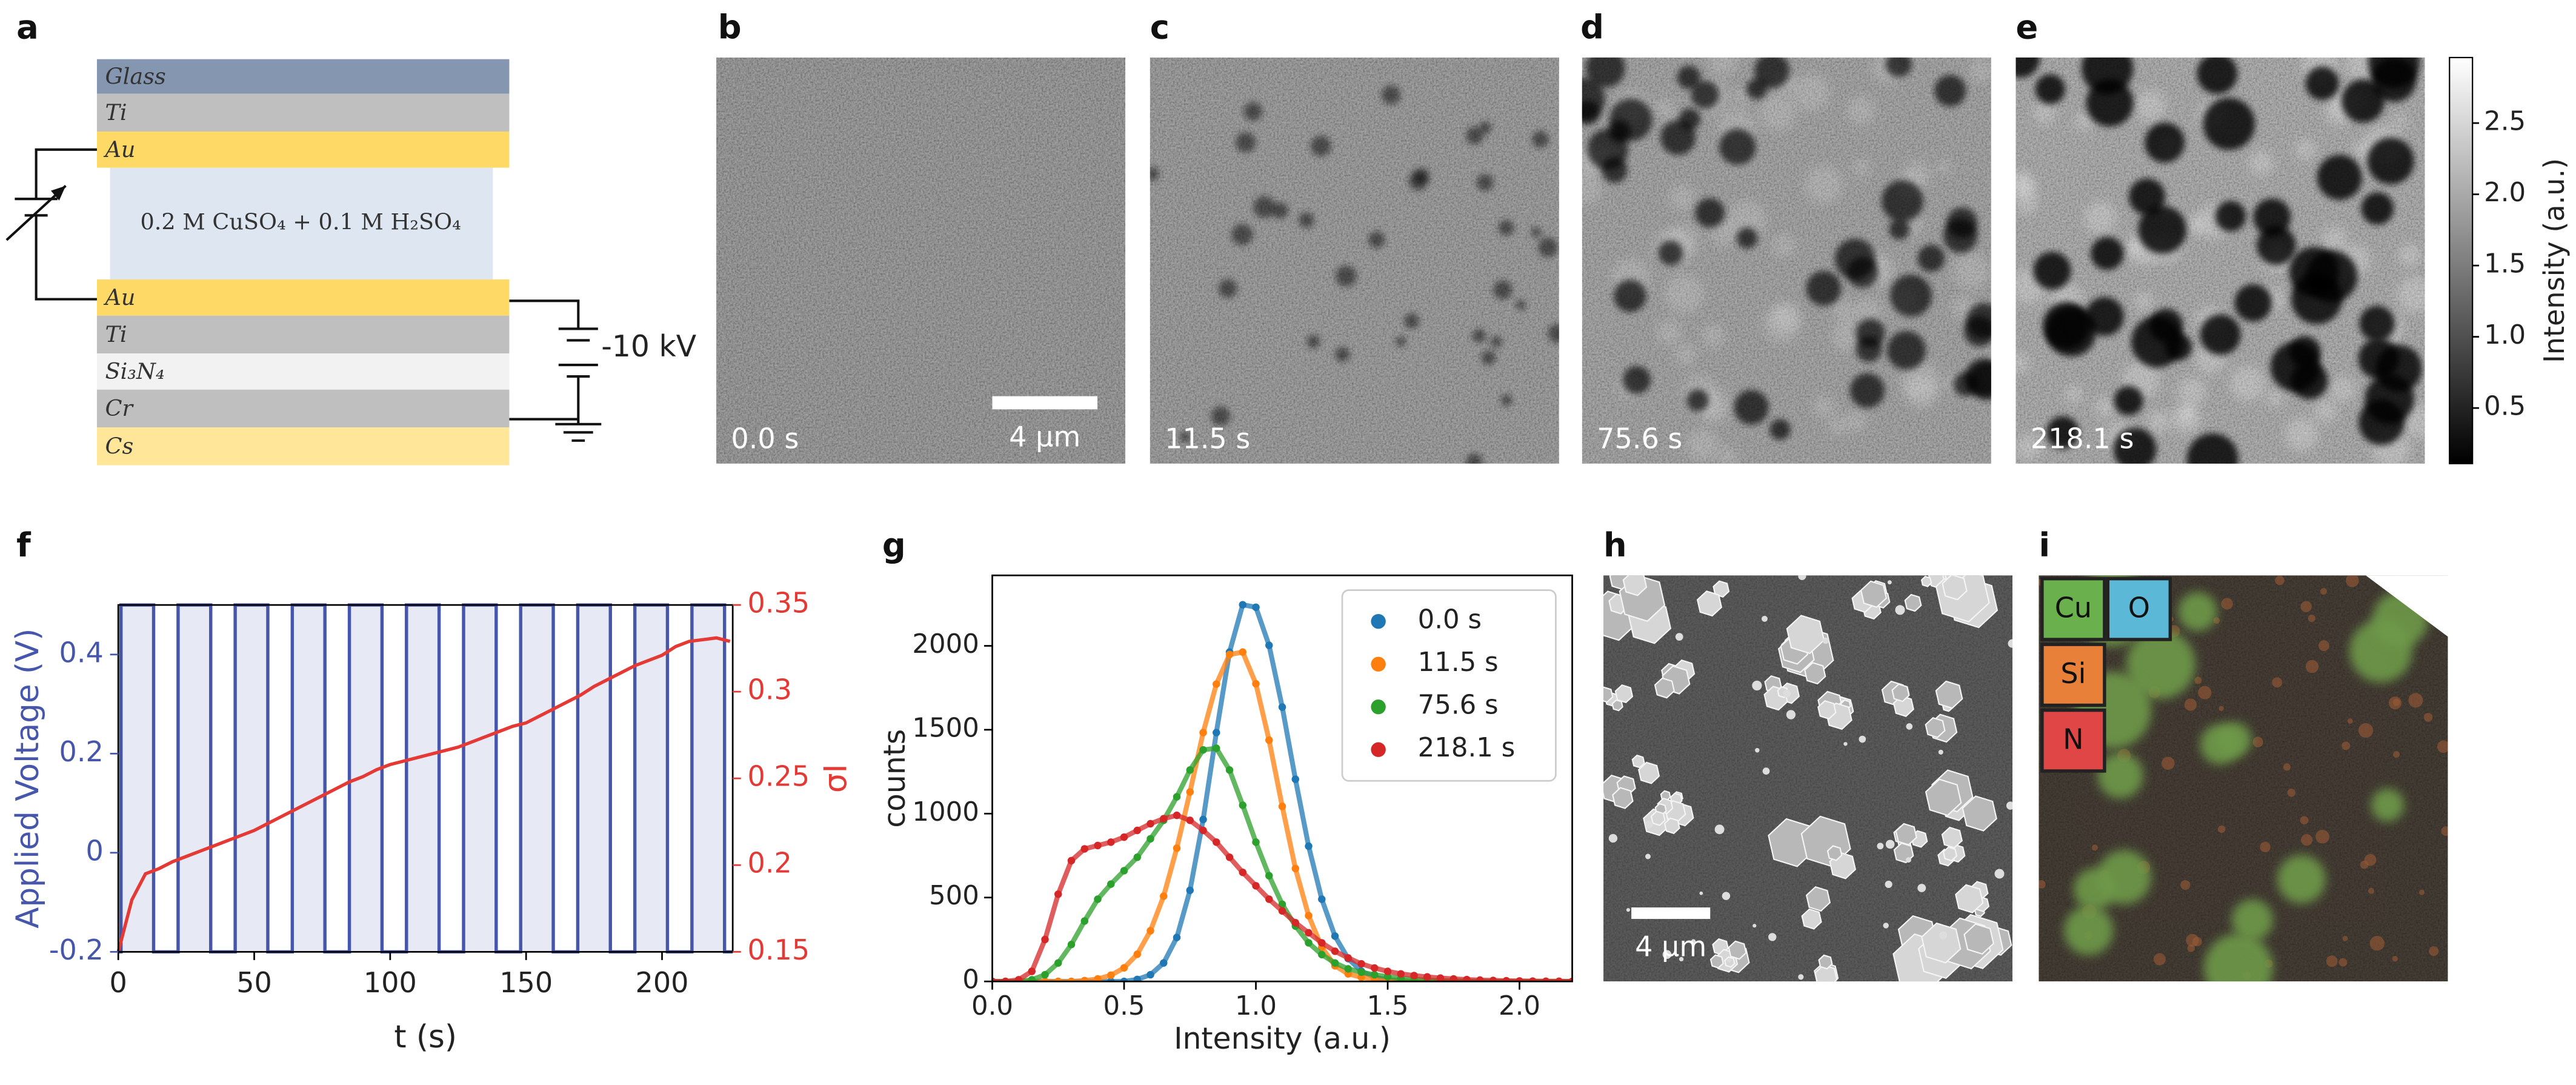  Describe the element at coordinates (1388, 1006) in the screenshot. I see `x-tick-label: 1.5` at that location.